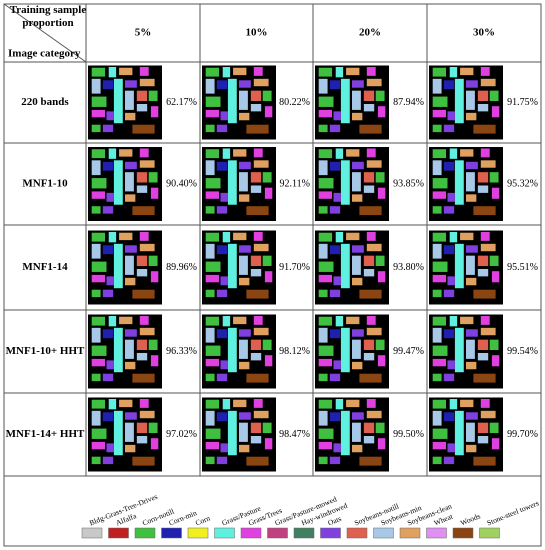 The image size is (545, 550). Describe the element at coordinates (257, 33) in the screenshot. I see `column-header: 10%` at that location.